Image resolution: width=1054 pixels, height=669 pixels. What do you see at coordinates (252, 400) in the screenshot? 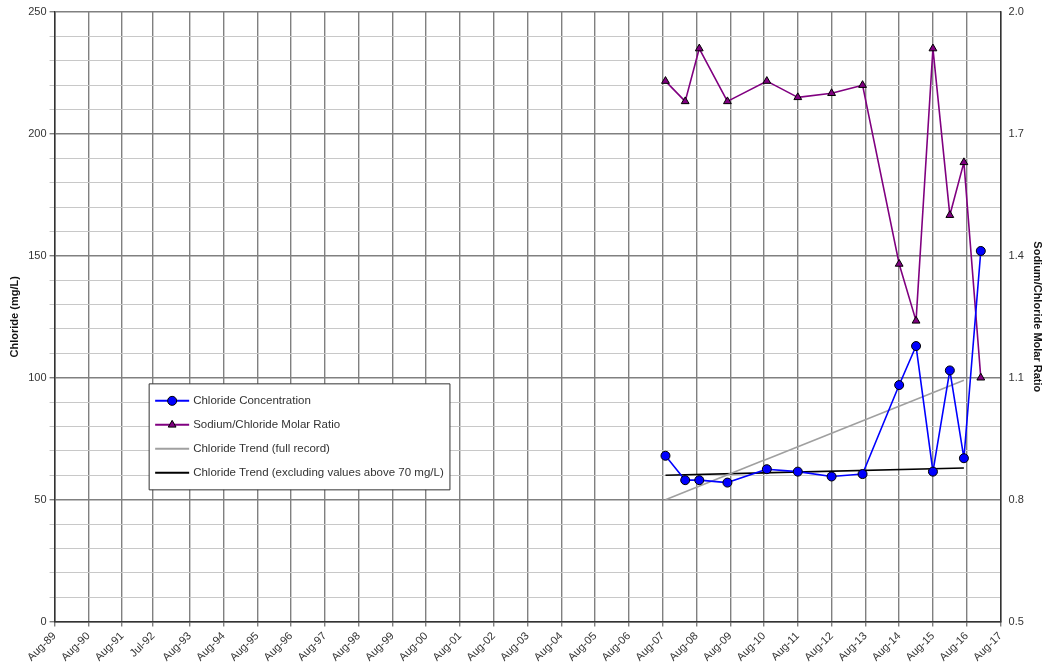
I see `legend-label: Chloride Concentration` at bounding box center [252, 400].